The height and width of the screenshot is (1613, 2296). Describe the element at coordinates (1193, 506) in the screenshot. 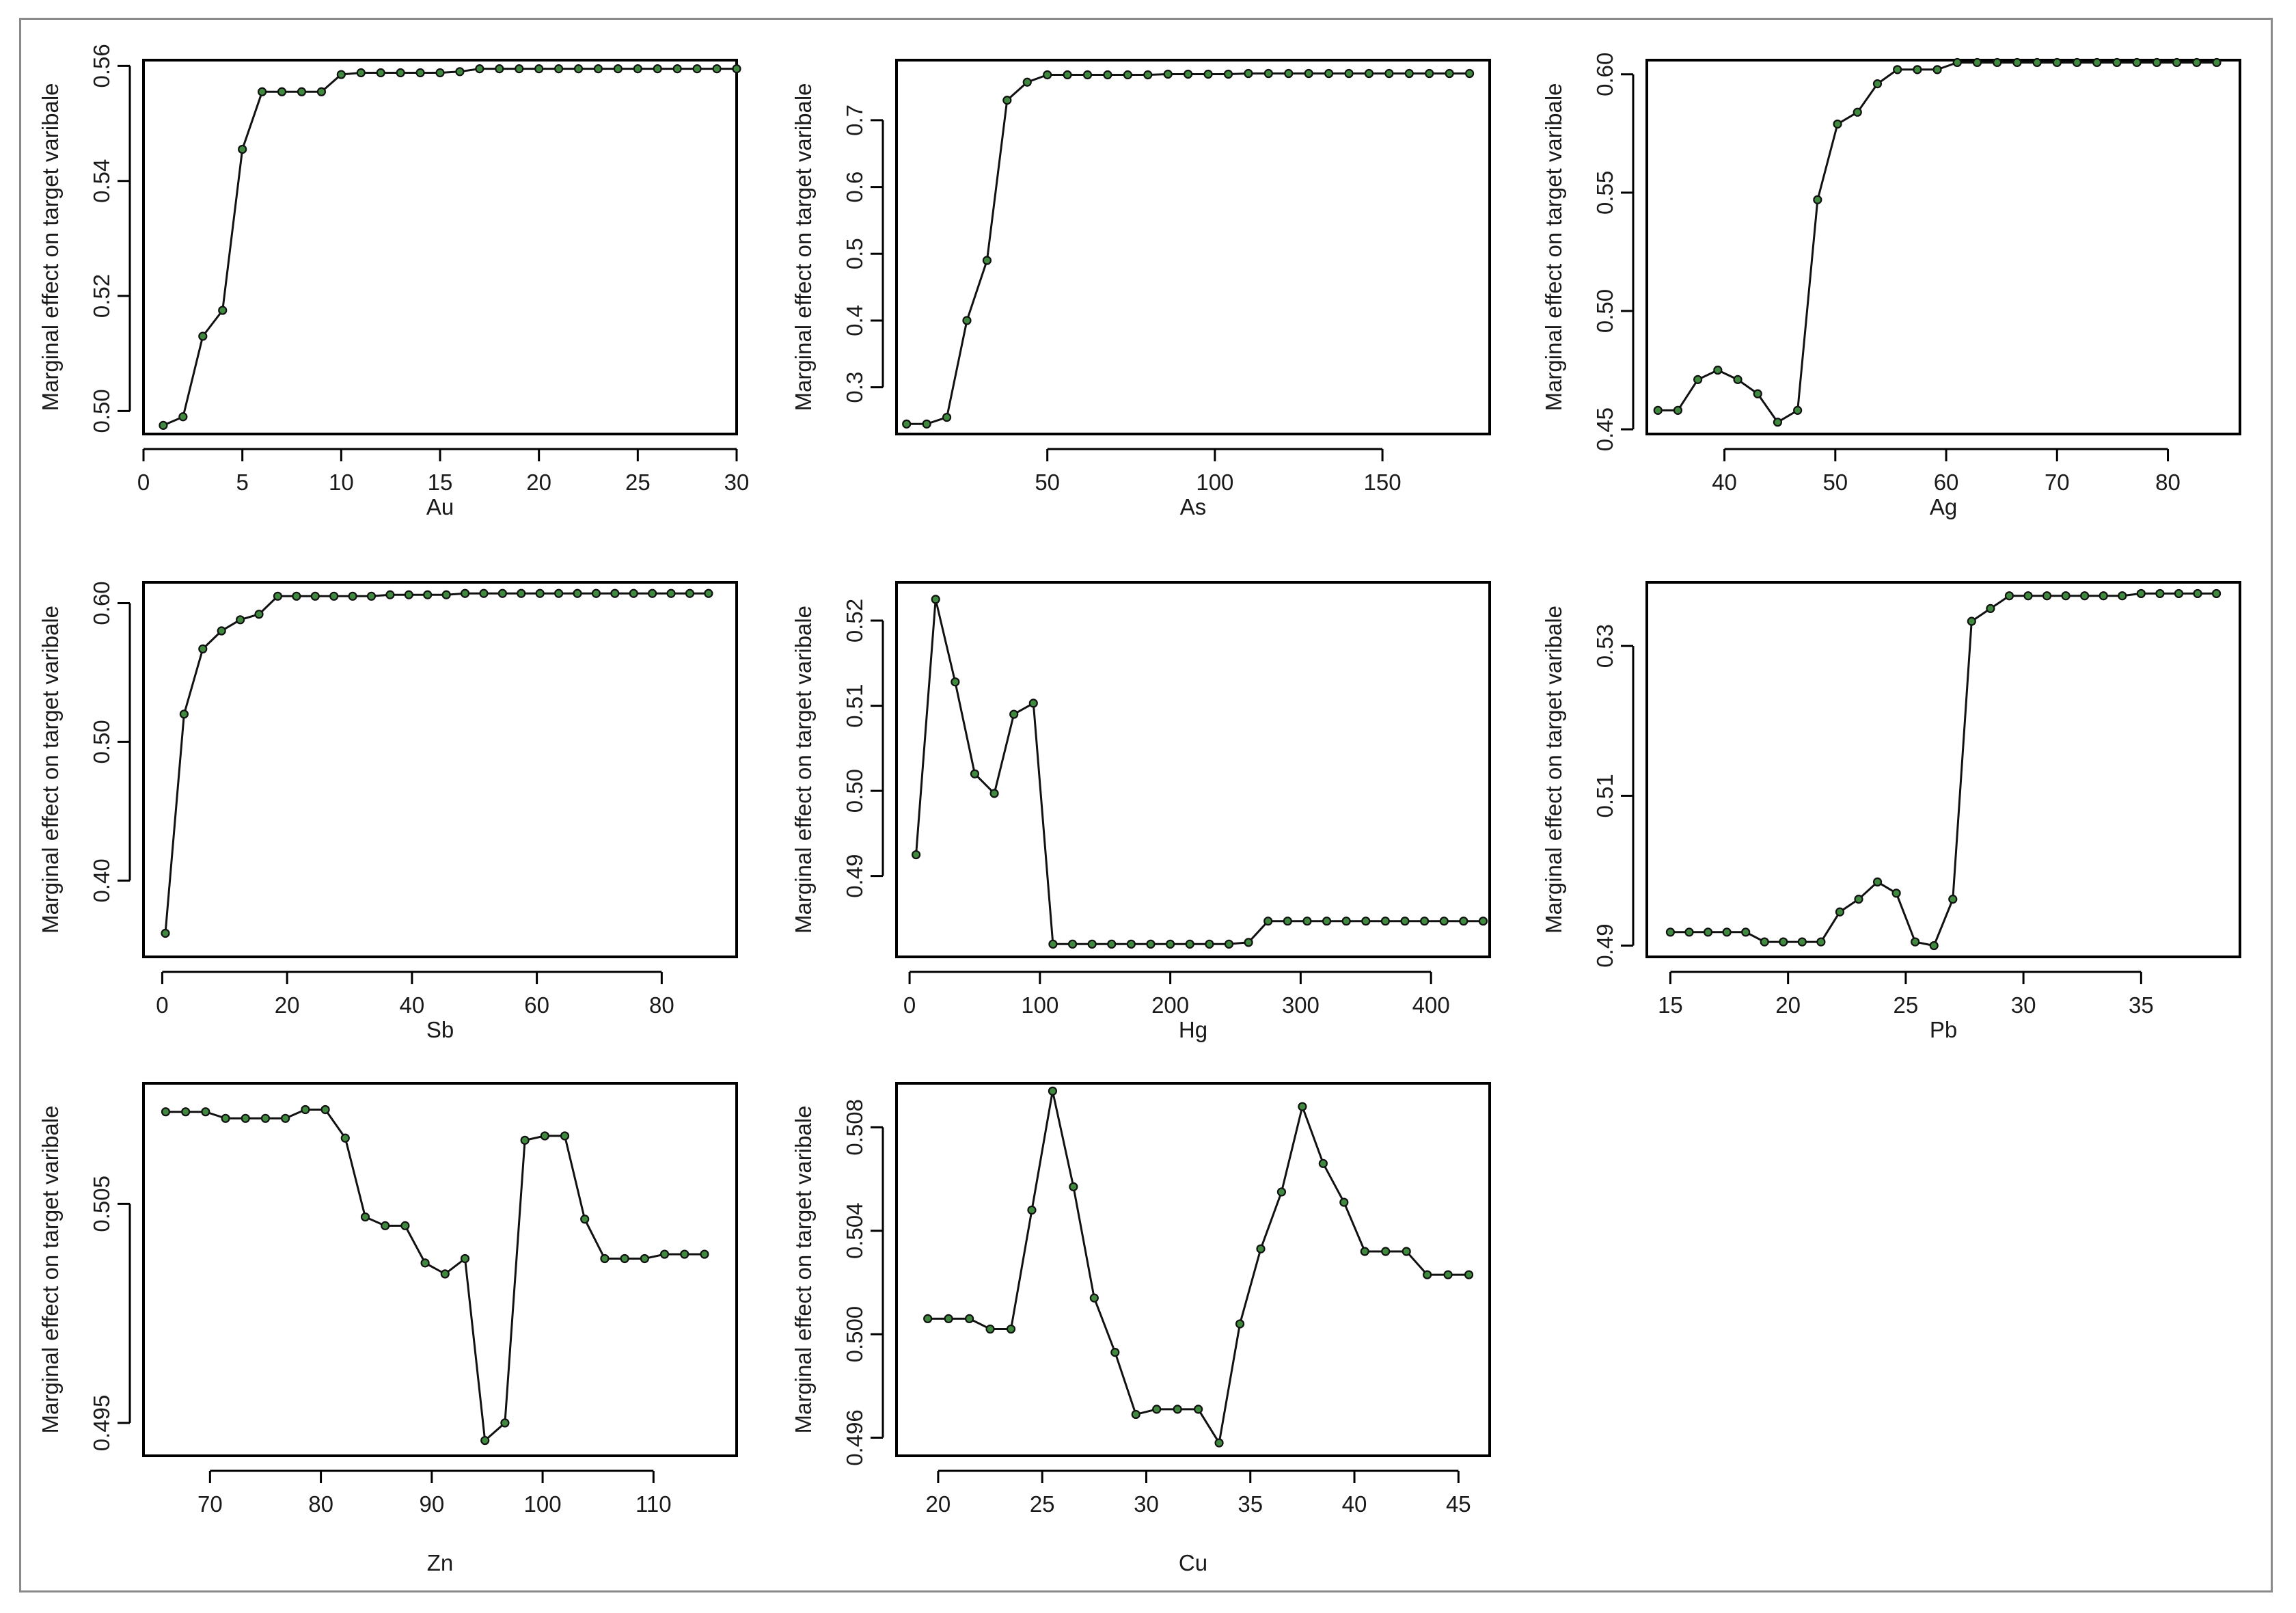

I see `x-axis-title: As` at that location.